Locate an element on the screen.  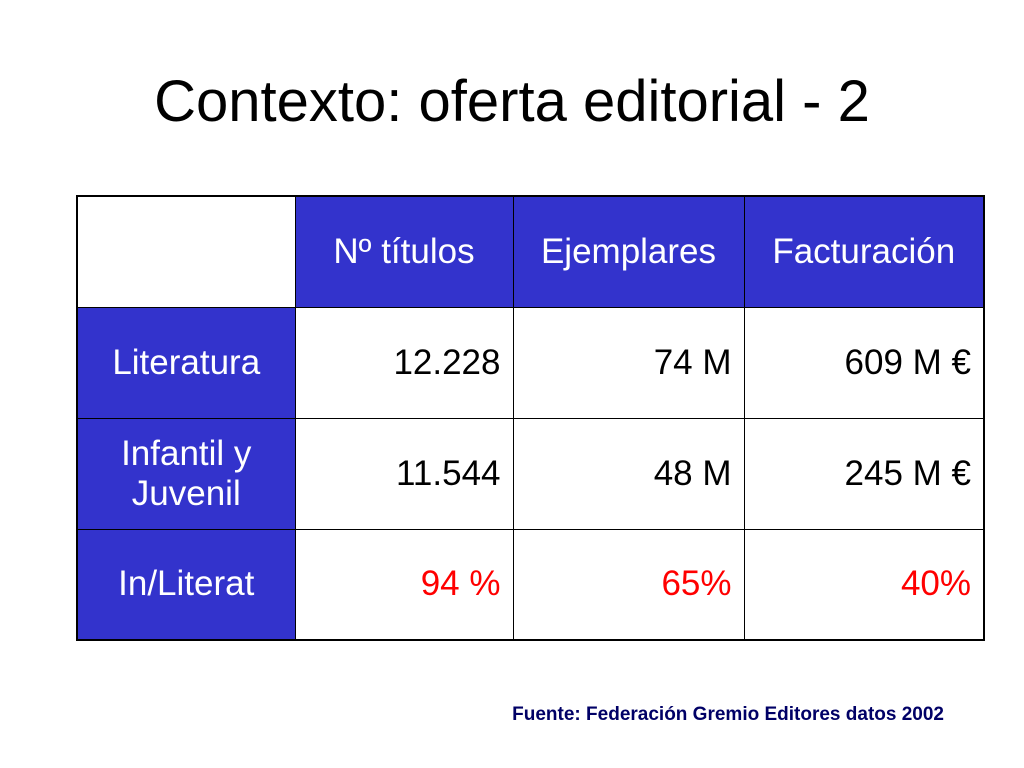
table-row: Literatura 12.228 74 M 609 M € is located at coordinates (530, 362).